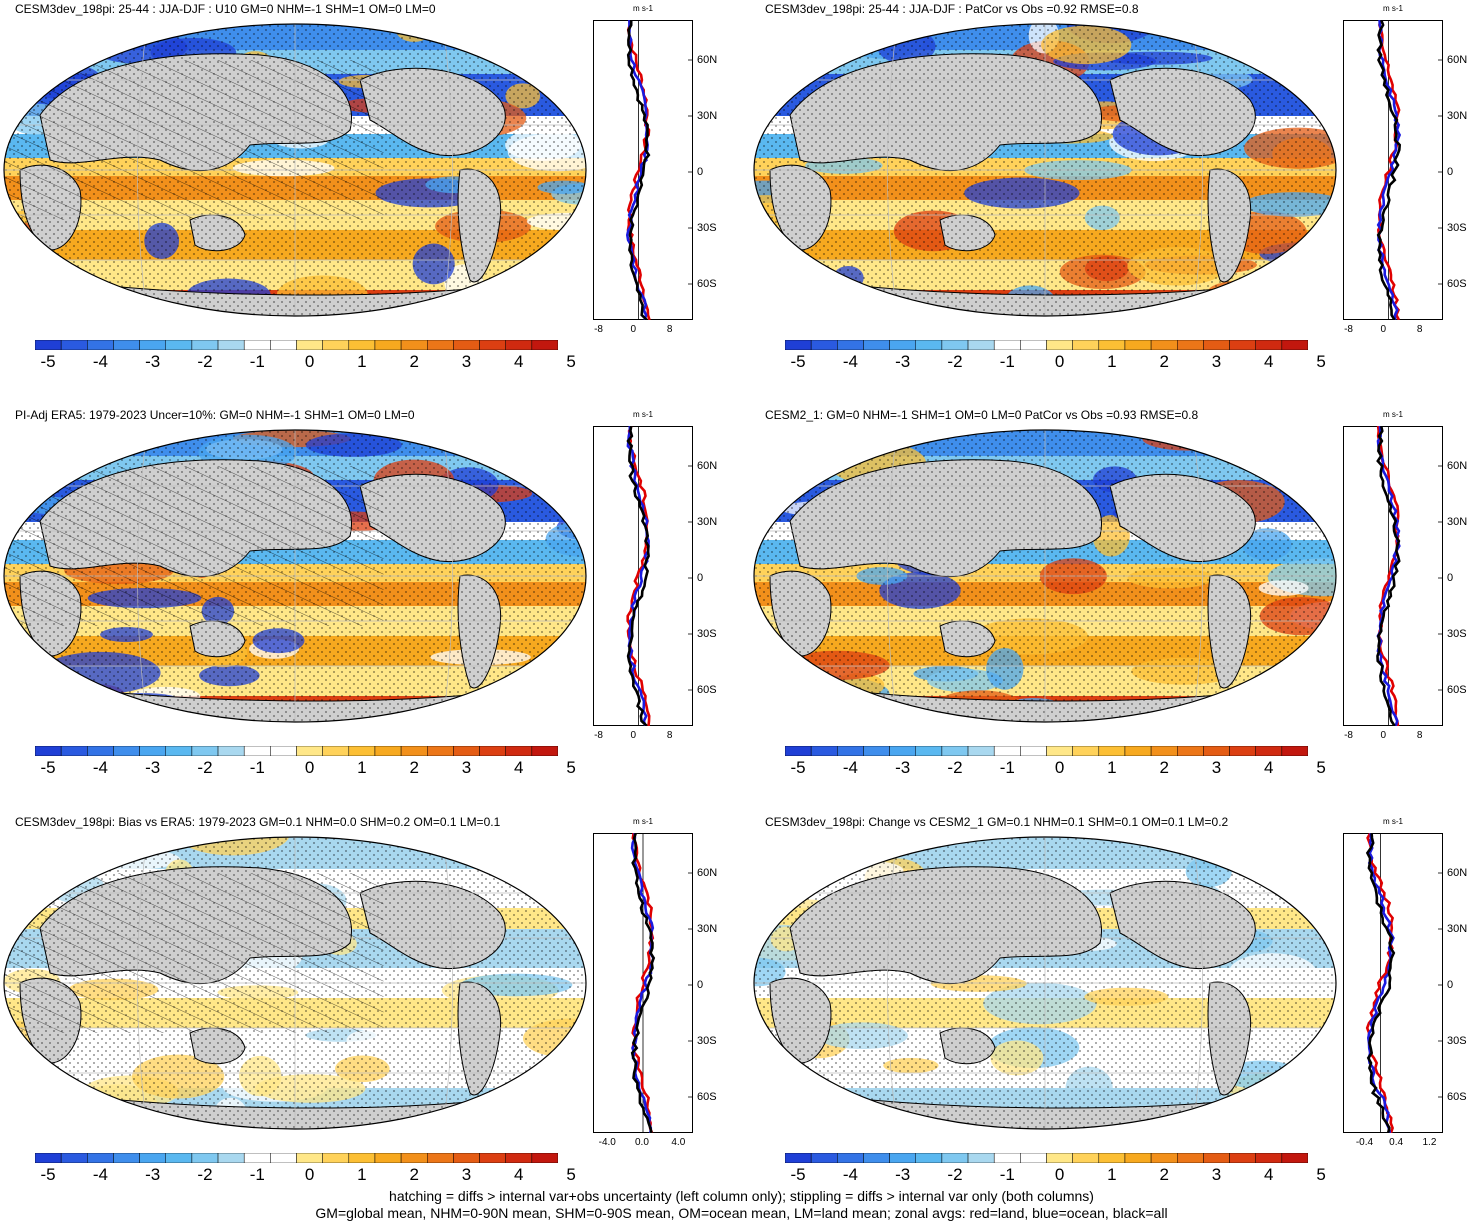 The height and width of the screenshot is (1221, 1483). Describe the element at coordinates (362, 1174) in the screenshot. I see `colorbar-label: 1` at that location.